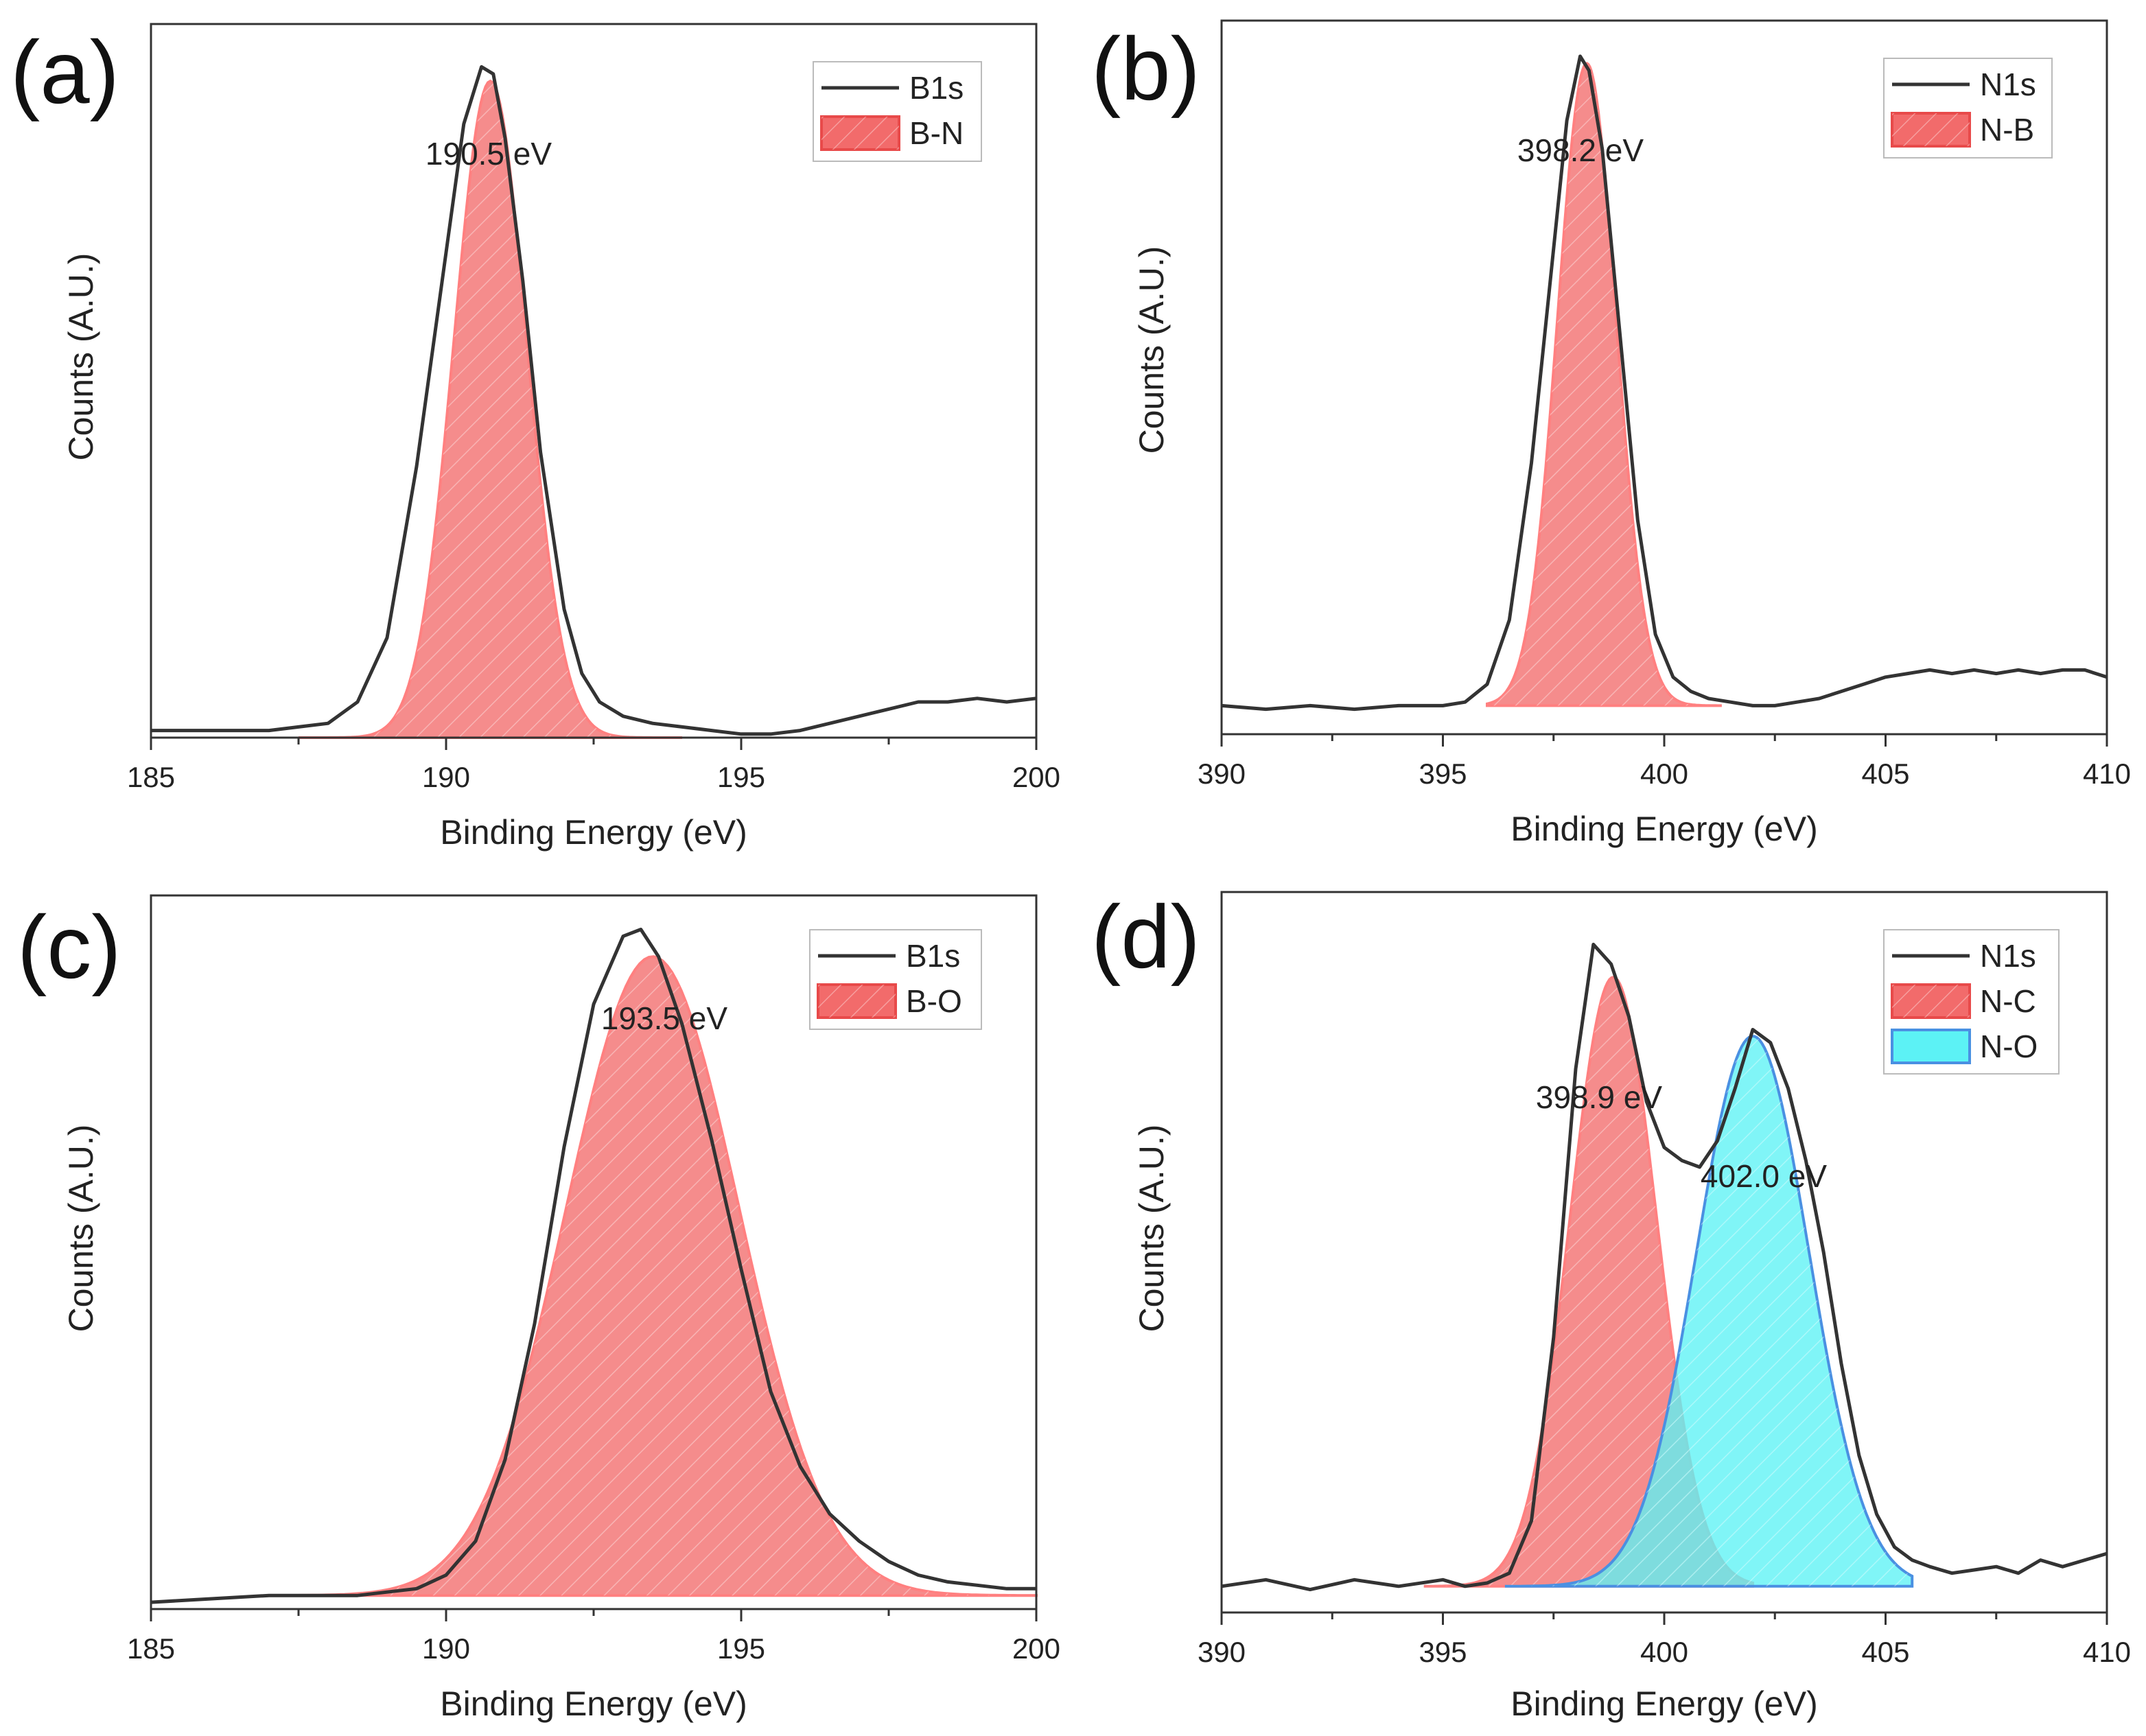 This screenshot has width=2146, height=1736. Describe the element at coordinates (1580, 150) in the screenshot. I see `peak-annotation: 398.2 eV` at that location.